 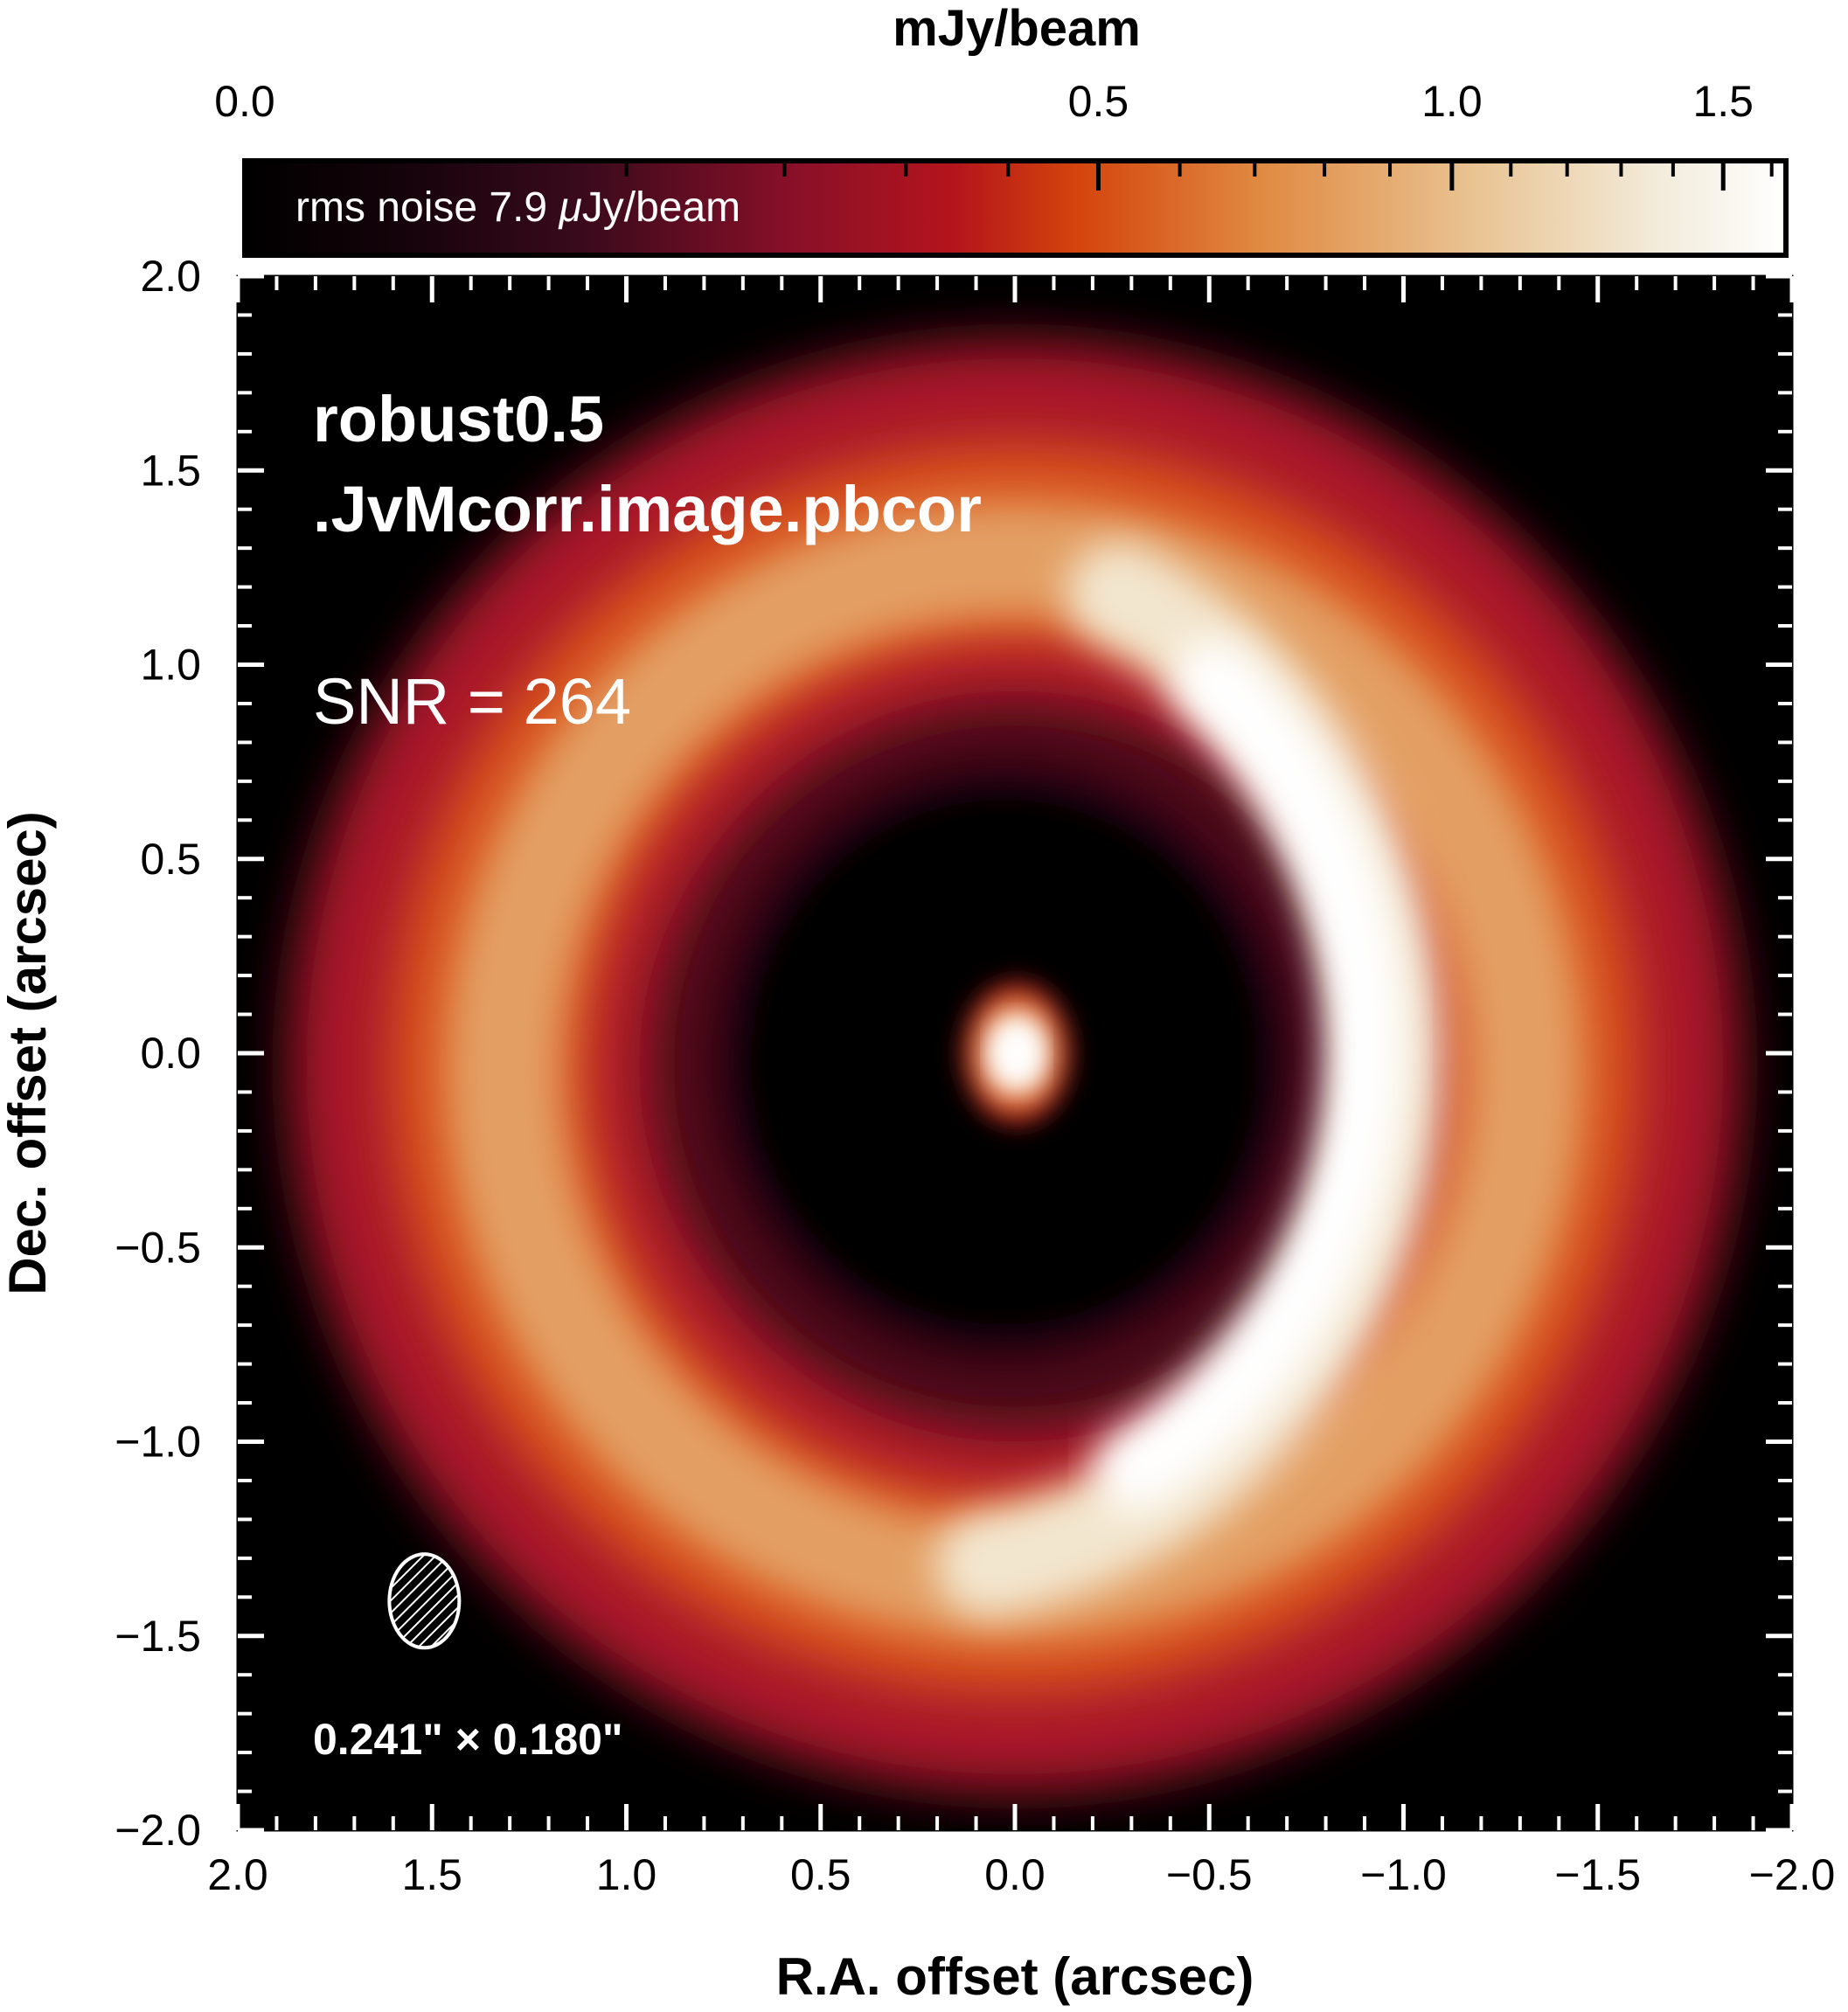 I want to click on colorbar-note-prefix: rms noise 7.9, so click(x=427, y=207).